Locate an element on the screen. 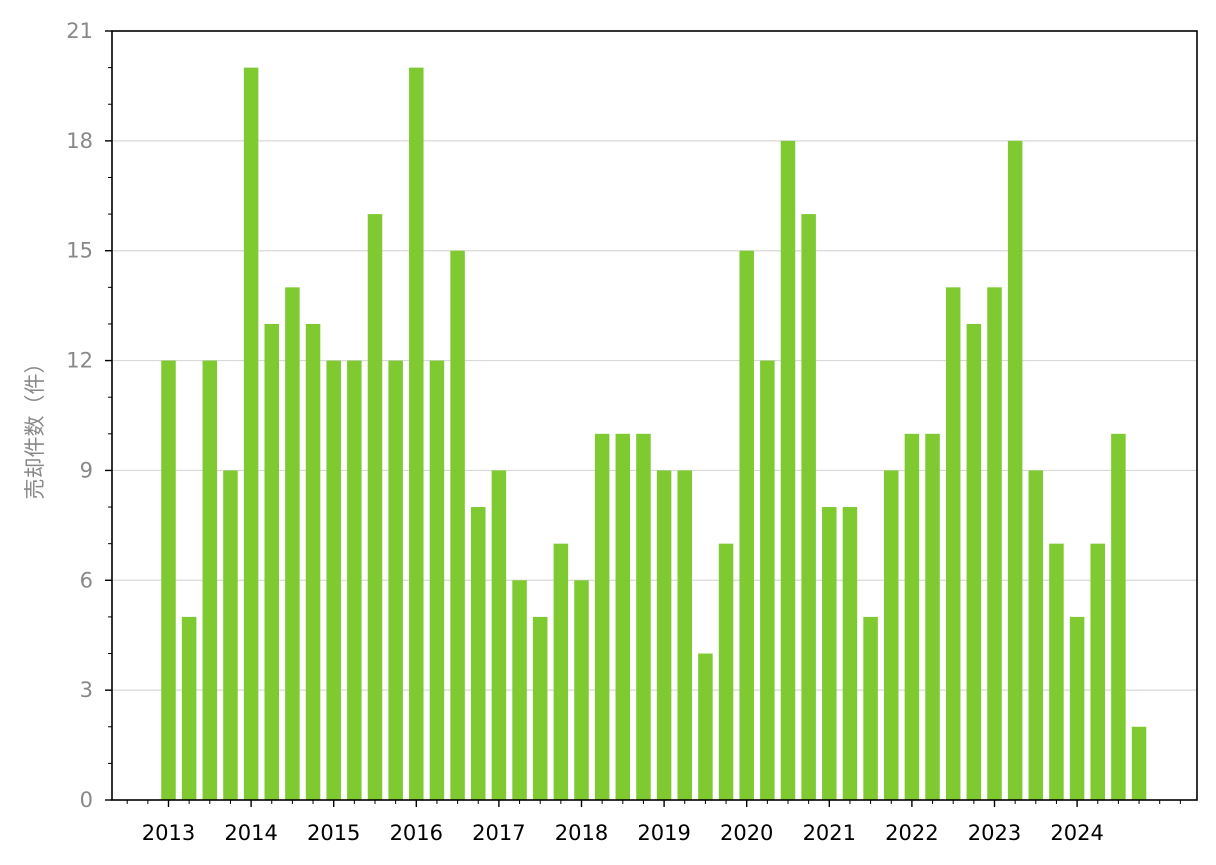 This screenshot has height=865, width=1216. x-tick-label: 2015 is located at coordinates (333, 833).